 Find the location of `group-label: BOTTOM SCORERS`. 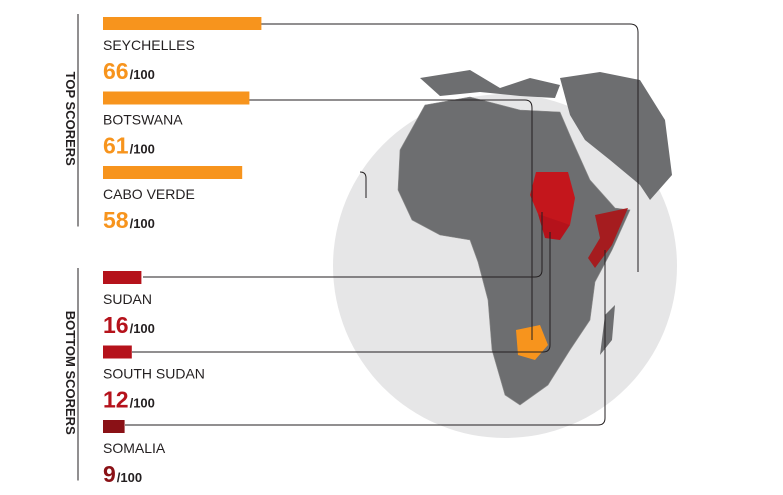

group-label: BOTTOM SCORERS is located at coordinates (70, 373).